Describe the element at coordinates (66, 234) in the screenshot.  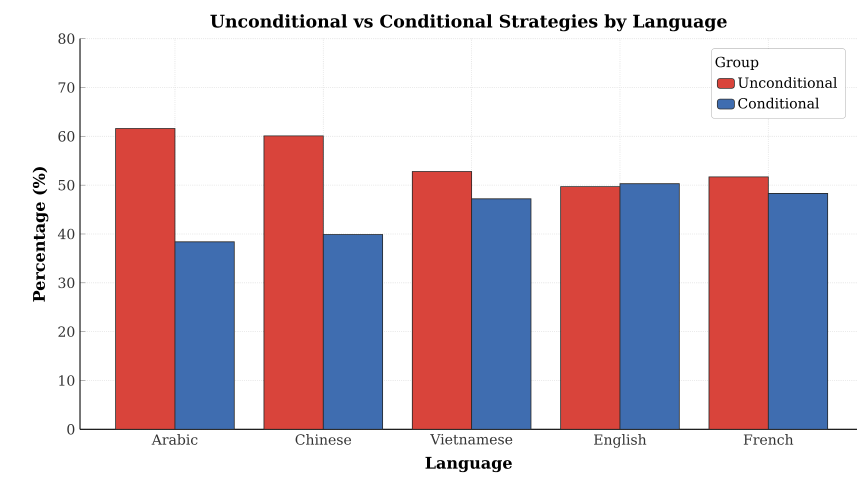
I see `y-tick-label: 40` at that location.